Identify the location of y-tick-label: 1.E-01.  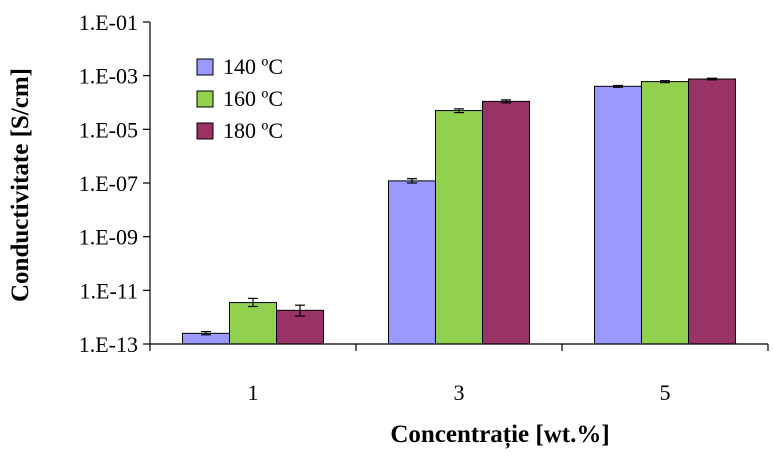
(108, 22).